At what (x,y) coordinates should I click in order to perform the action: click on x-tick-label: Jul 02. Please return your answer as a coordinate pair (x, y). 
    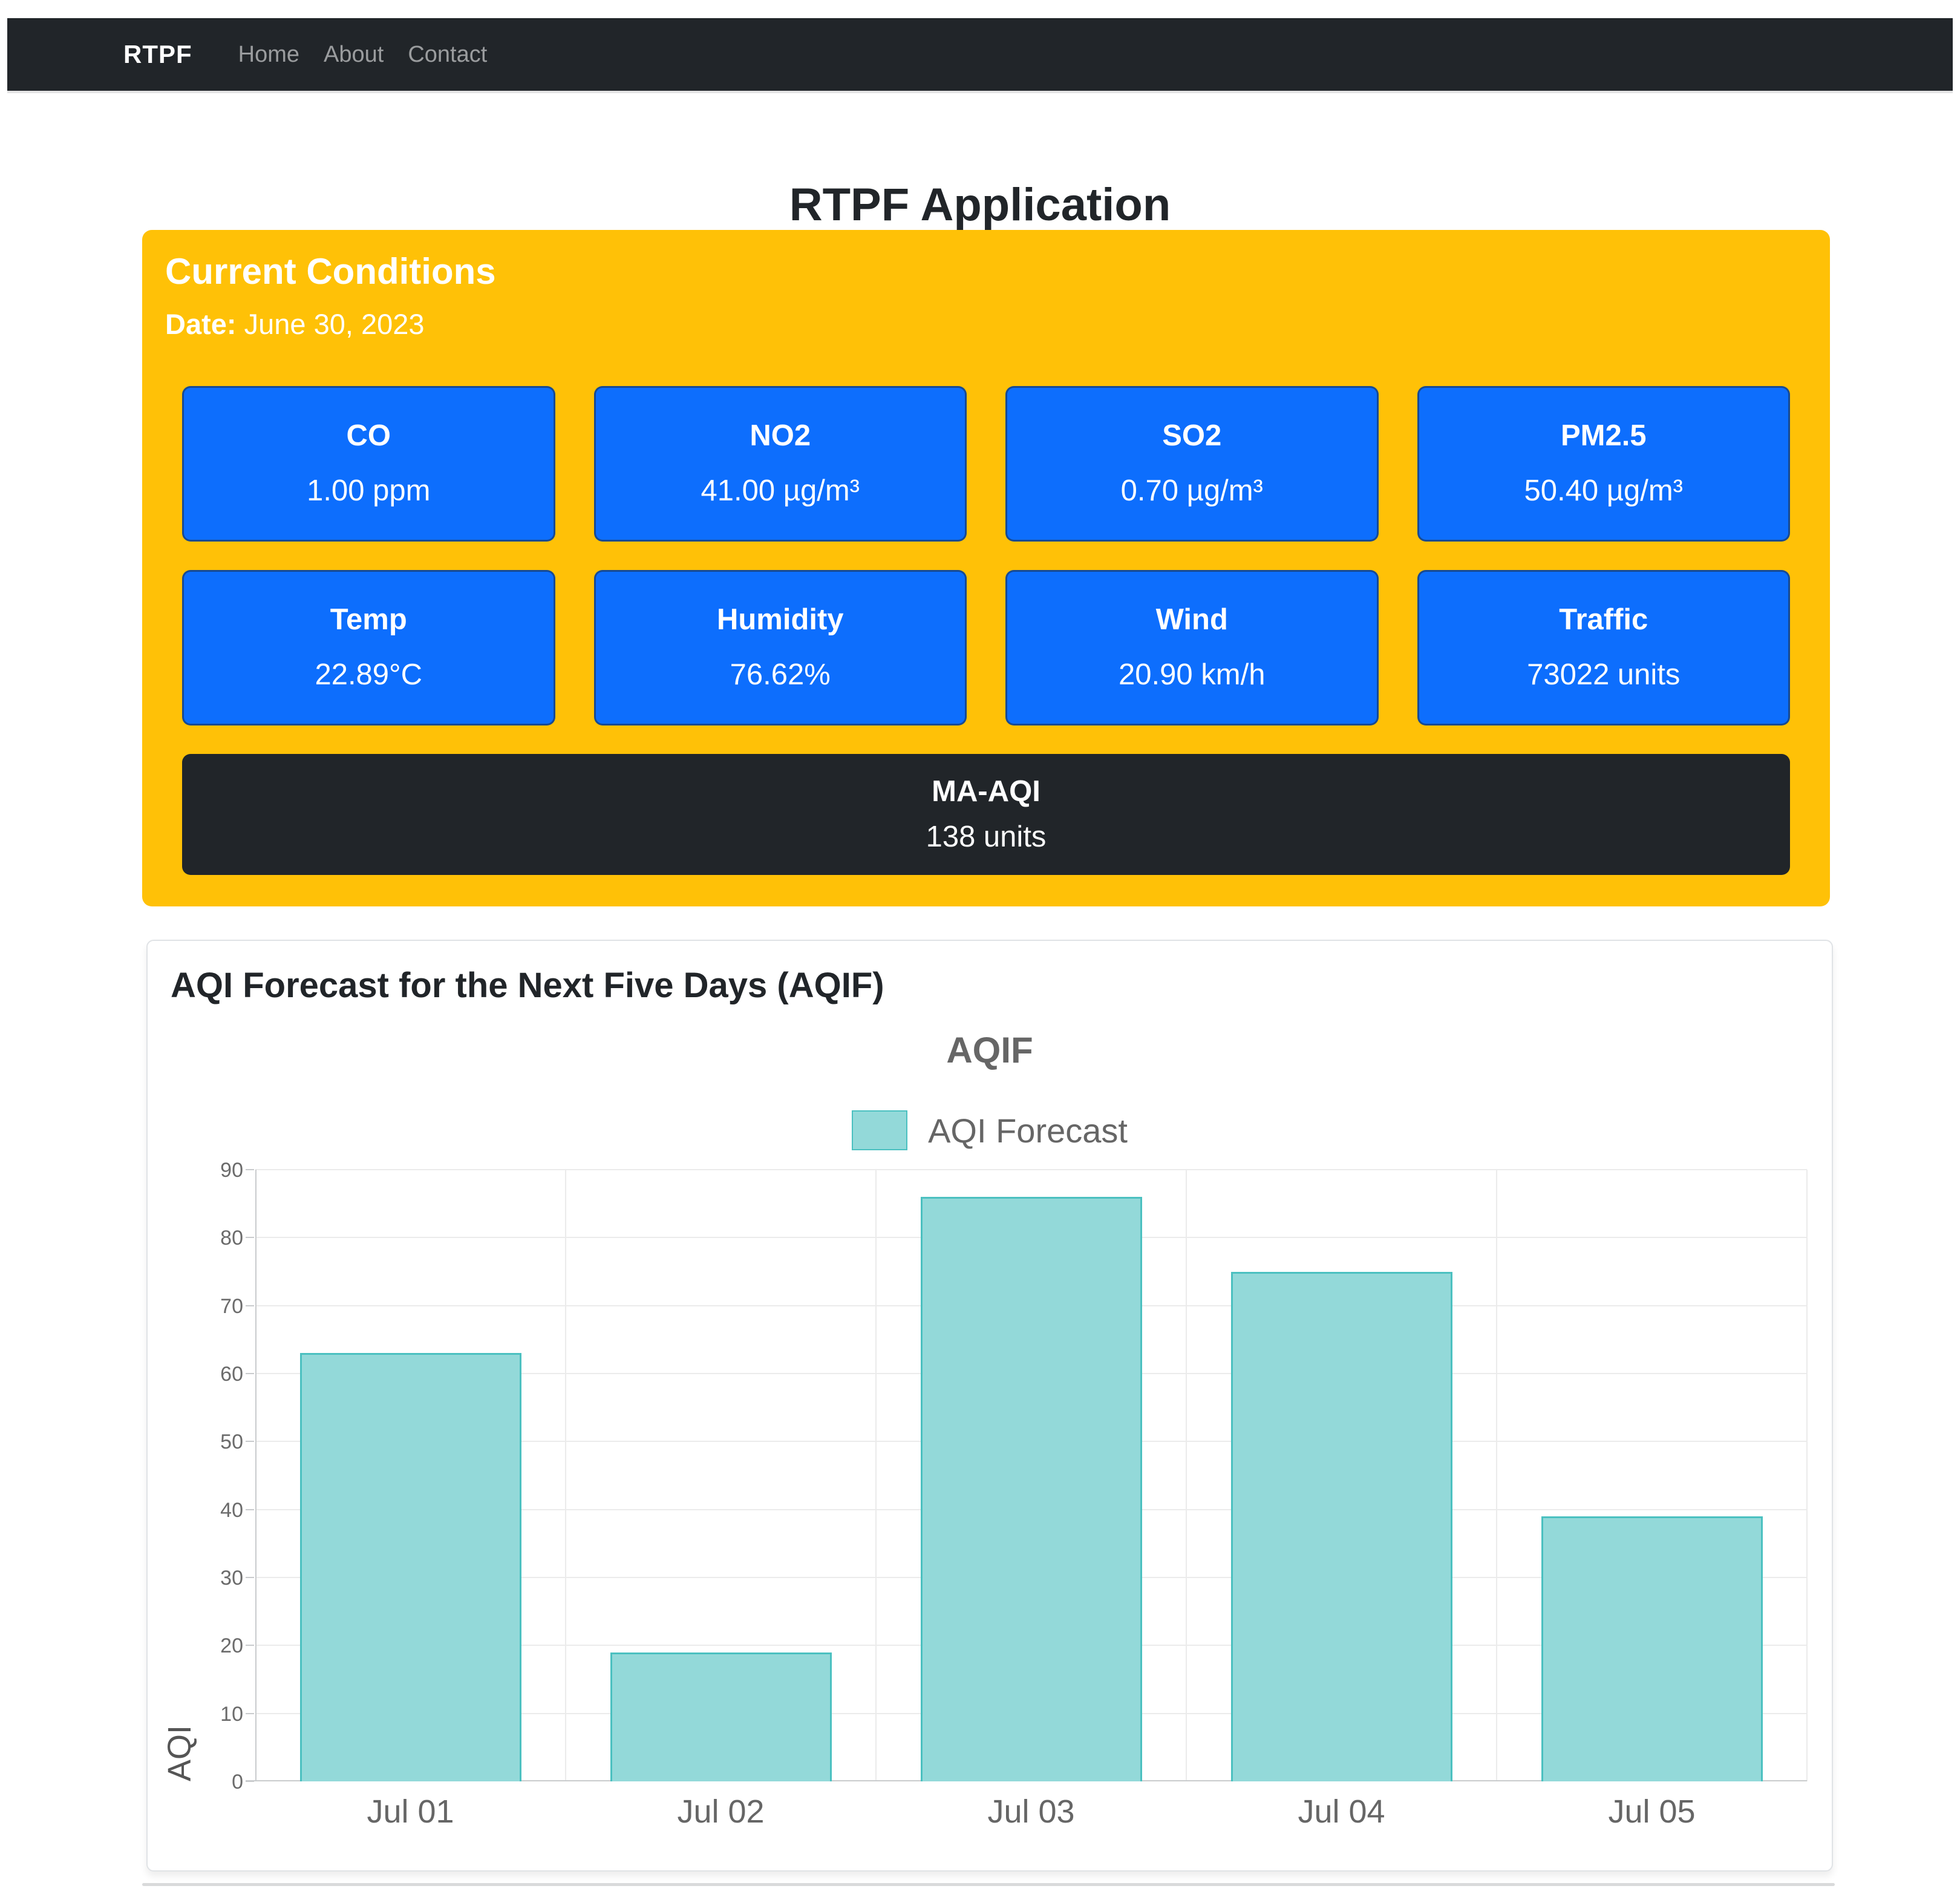
    Looking at the image, I should click on (721, 1812).